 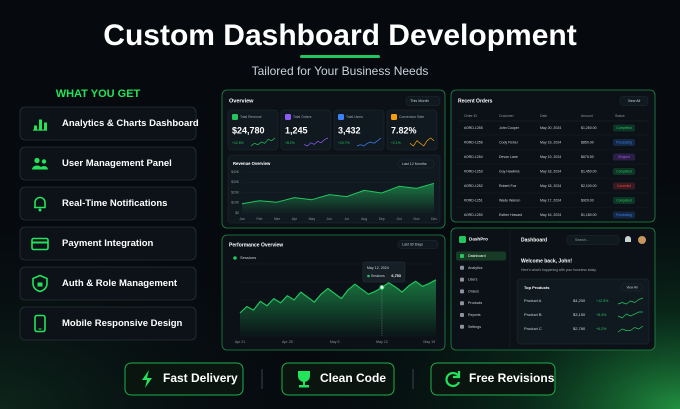 I want to click on feature-label: User Management Panel, so click(x=117, y=163).